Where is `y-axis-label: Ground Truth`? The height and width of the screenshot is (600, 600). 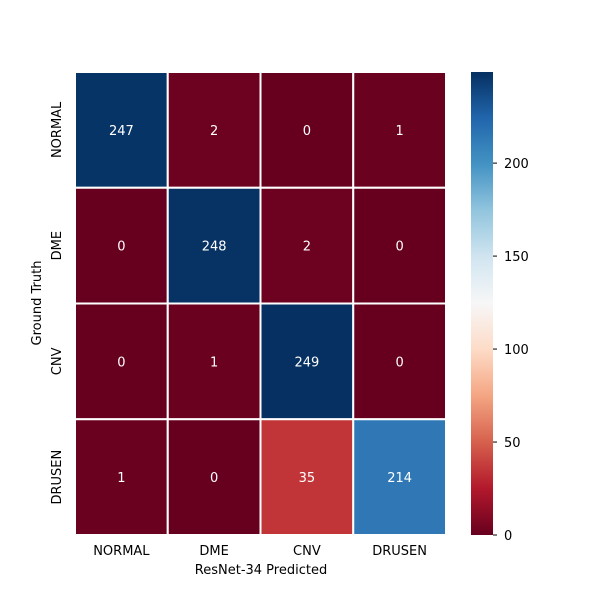
y-axis-label: Ground Truth is located at coordinates (37, 303).